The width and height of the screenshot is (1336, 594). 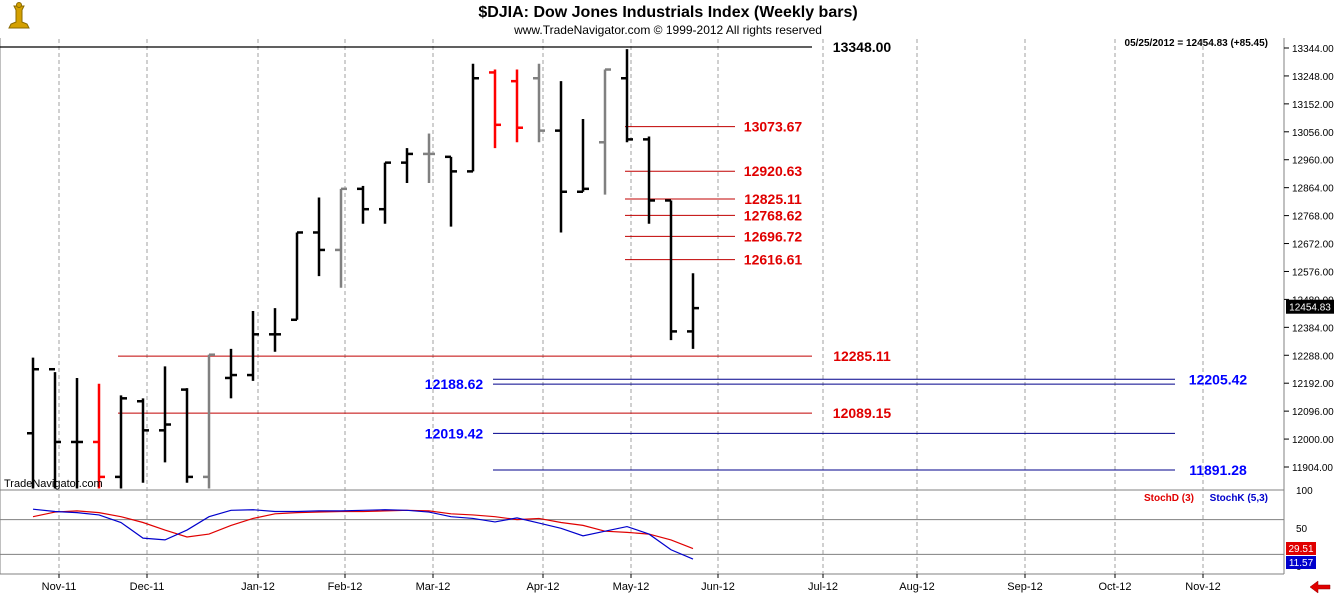 What do you see at coordinates (1202, 587) in the screenshot?
I see `x-tick-label: Nov-12` at bounding box center [1202, 587].